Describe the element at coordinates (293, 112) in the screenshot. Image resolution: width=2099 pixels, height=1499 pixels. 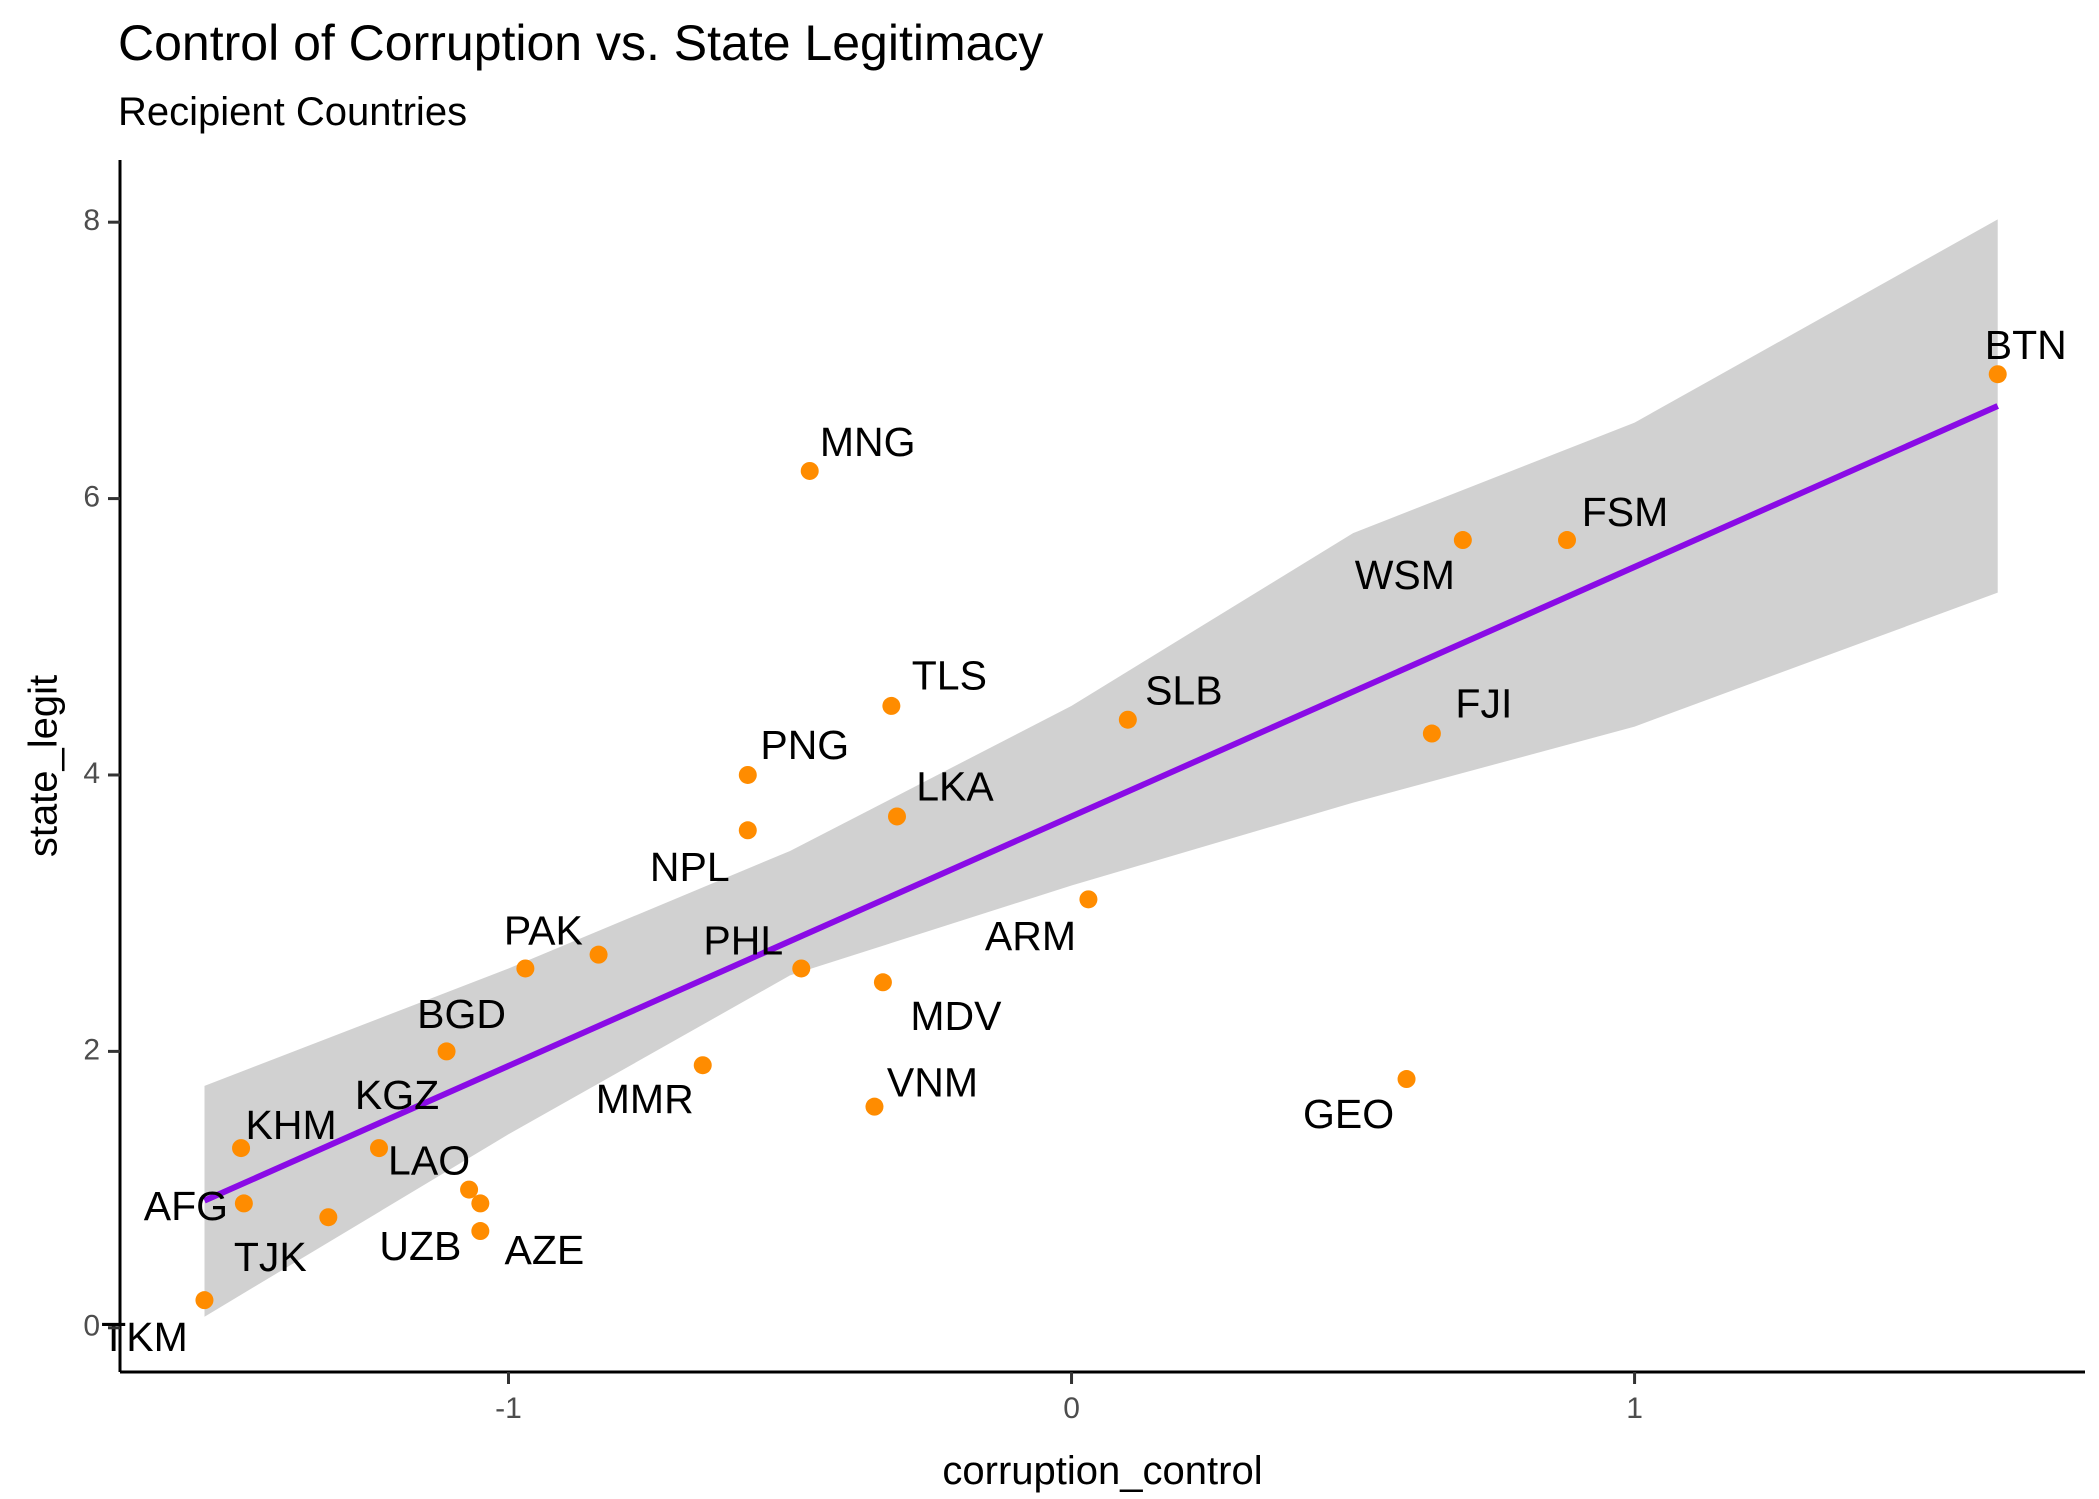
I see `chart-subtitle: Recipient Countries` at that location.